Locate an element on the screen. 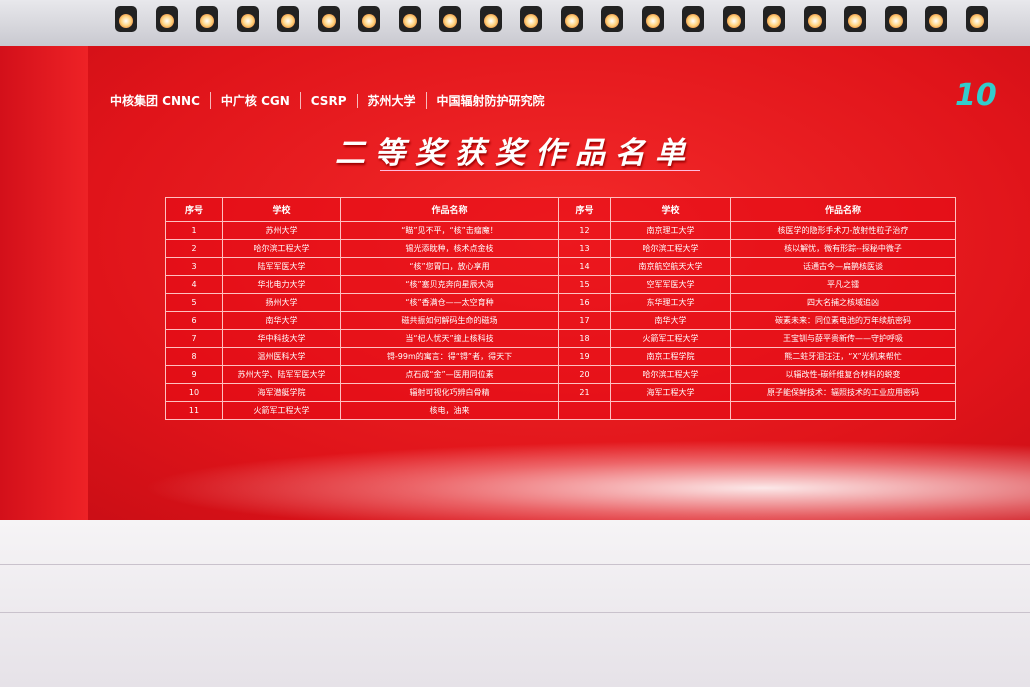  table-cell: 17 is located at coordinates (584, 320).